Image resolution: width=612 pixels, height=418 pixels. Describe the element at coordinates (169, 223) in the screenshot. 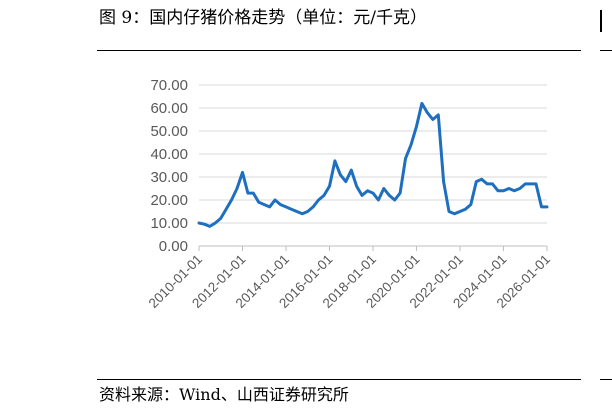

I see `y-tick-label: 10.00` at that location.